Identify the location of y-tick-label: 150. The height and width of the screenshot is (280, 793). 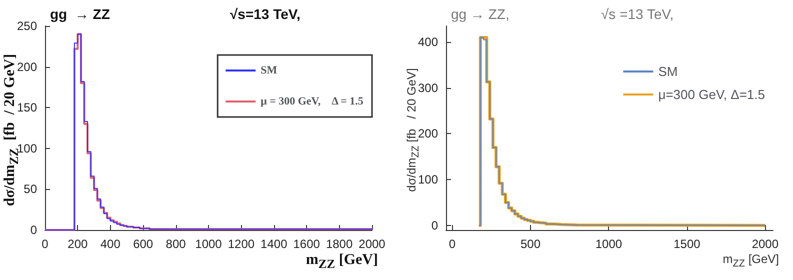
(27, 107).